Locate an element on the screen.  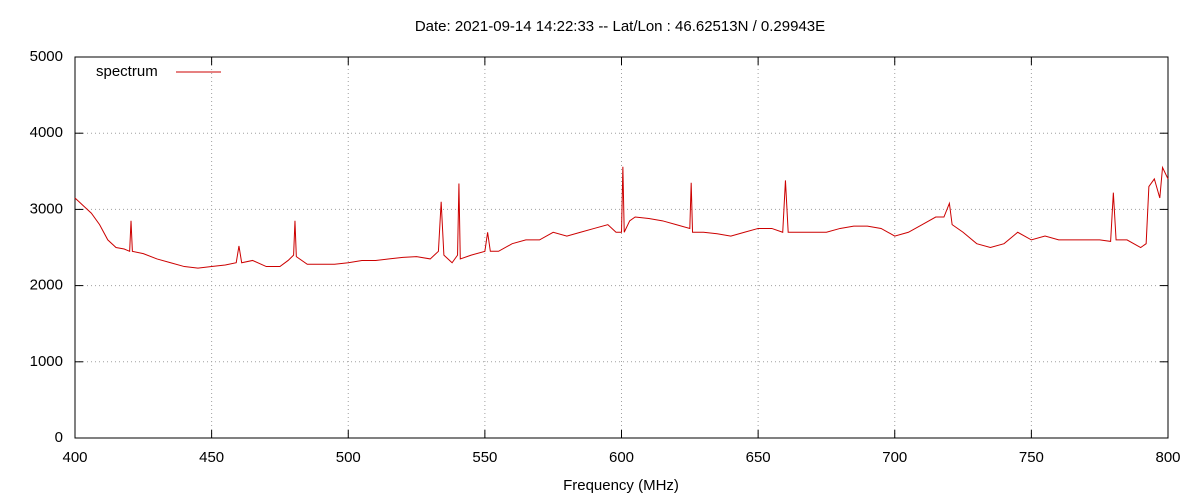
x-tick-label: 500 is located at coordinates (348, 457).